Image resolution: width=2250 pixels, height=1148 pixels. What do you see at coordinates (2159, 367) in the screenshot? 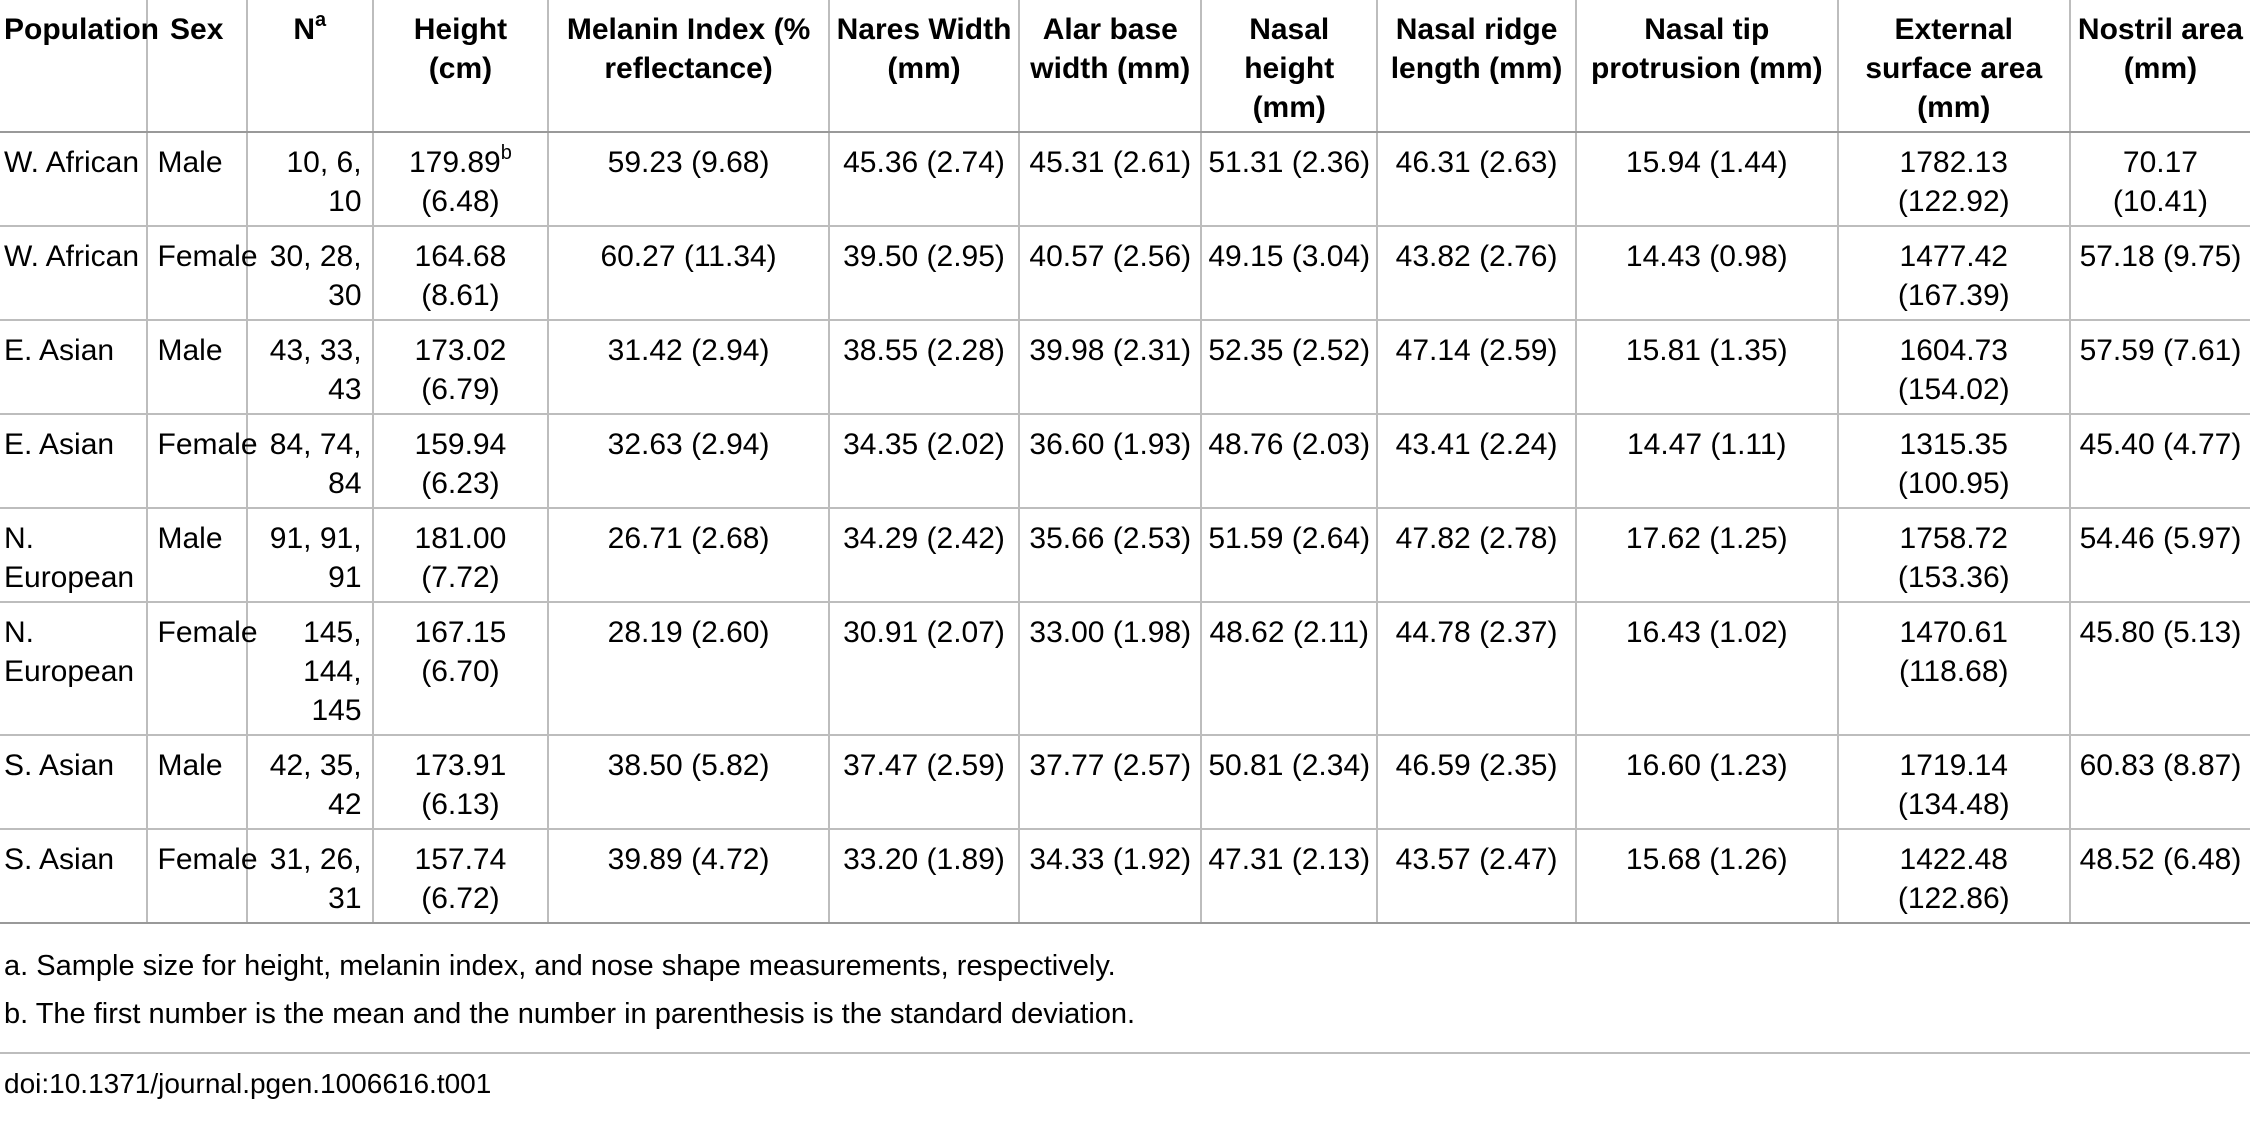
I see `cell-nostril-area: 57.59 (7.61)` at bounding box center [2159, 367].